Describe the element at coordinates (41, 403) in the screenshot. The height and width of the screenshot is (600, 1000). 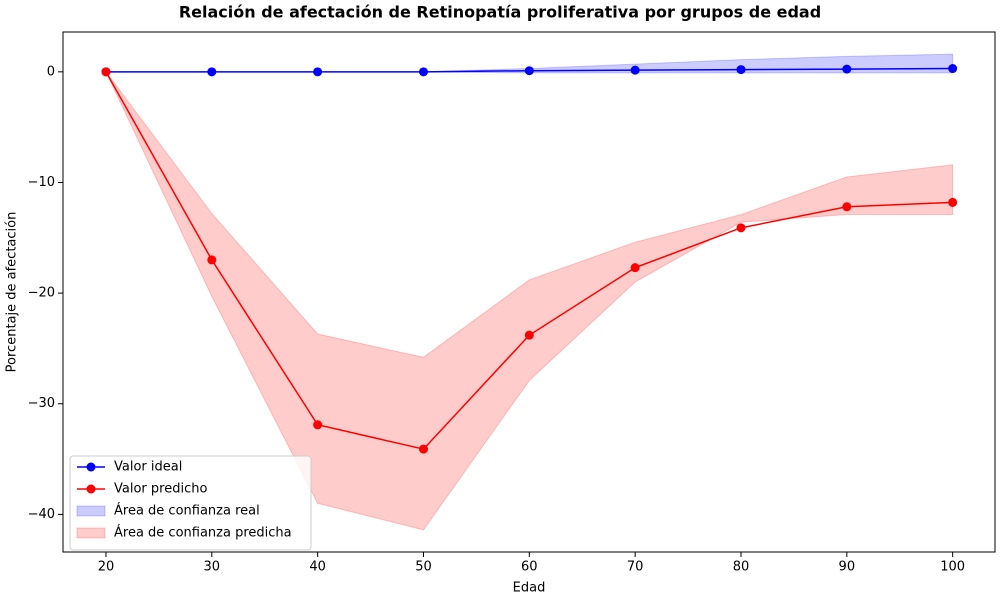
I see `y-tick-label: −30` at that location.